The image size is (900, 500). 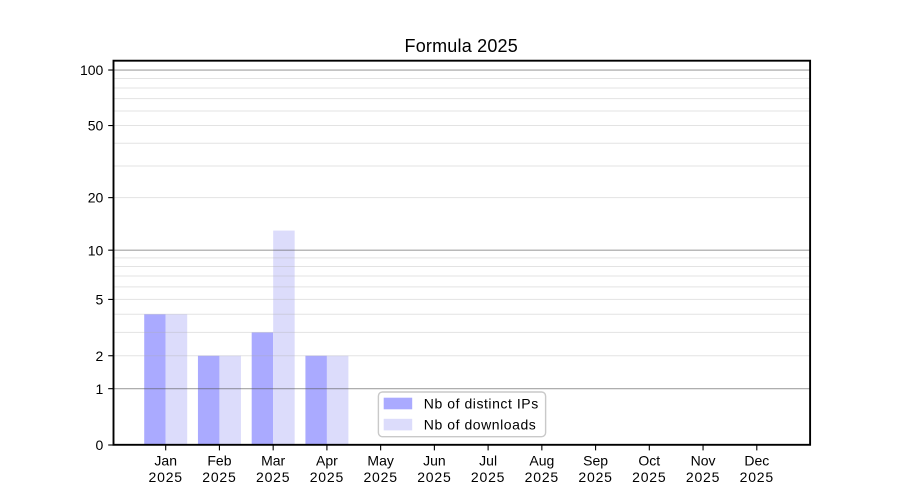 I want to click on svg-text: Jan, so click(x=165, y=460).